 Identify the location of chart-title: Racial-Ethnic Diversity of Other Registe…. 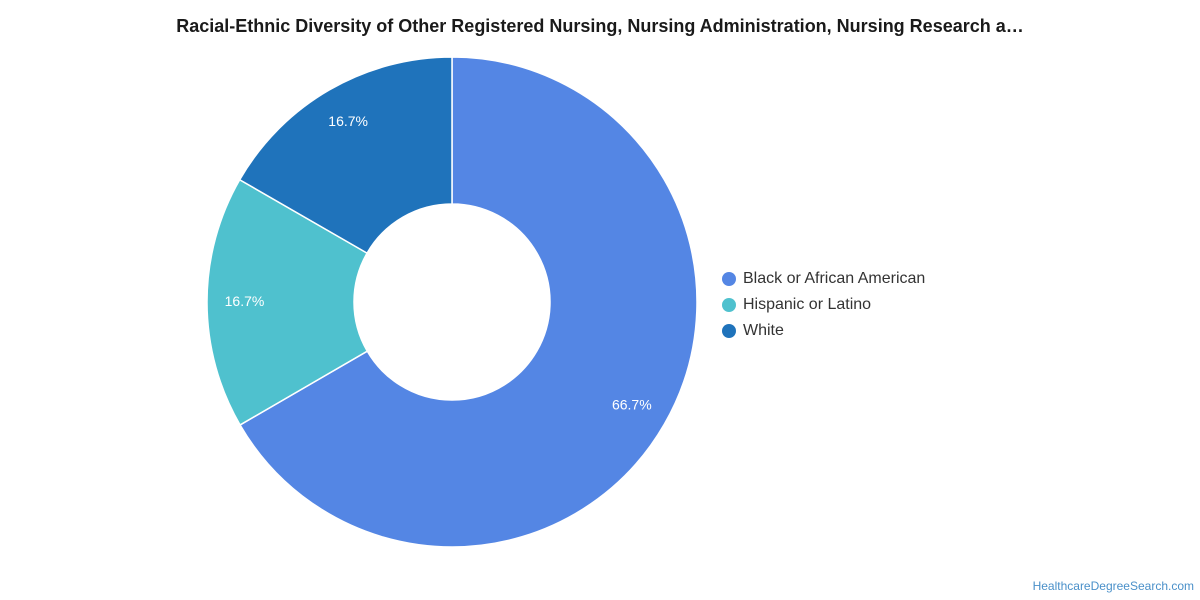
(600, 26).